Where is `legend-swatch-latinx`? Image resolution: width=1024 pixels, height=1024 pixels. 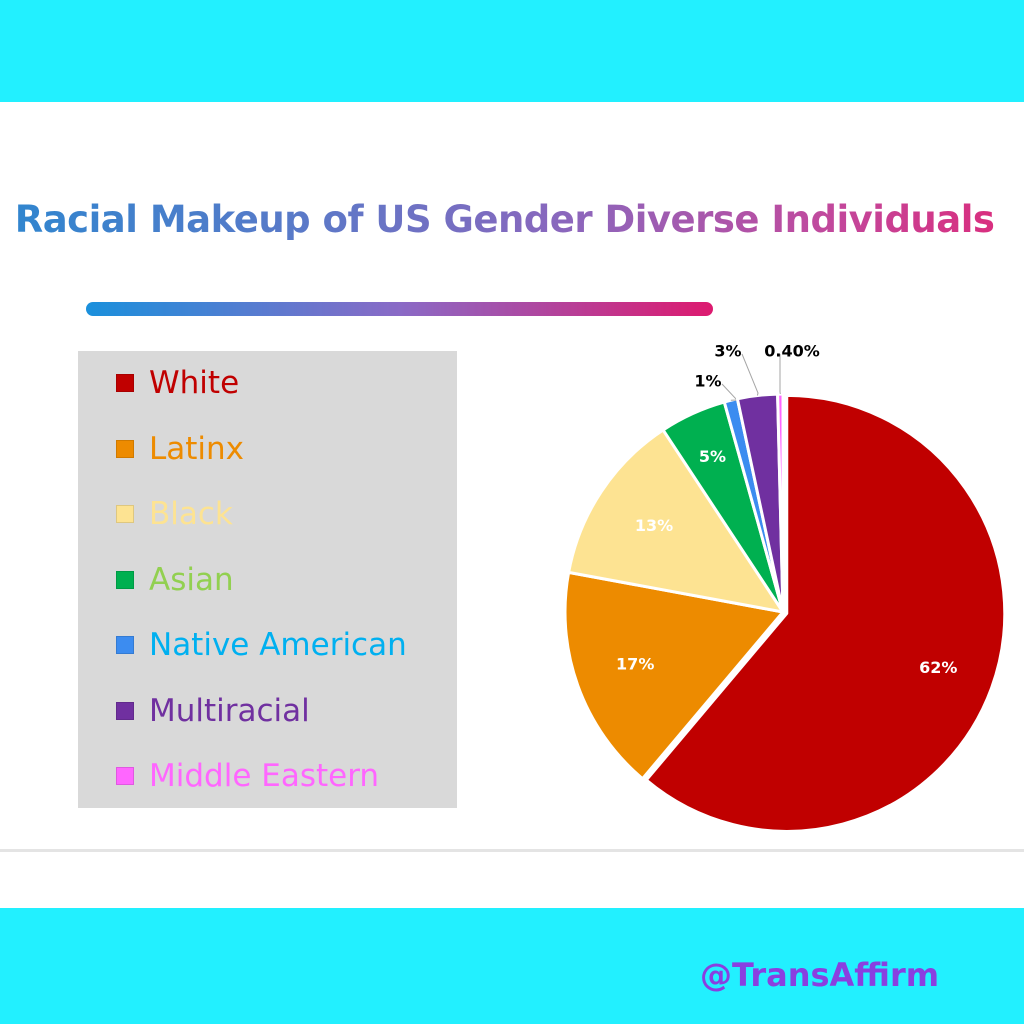 legend-swatch-latinx is located at coordinates (125, 448).